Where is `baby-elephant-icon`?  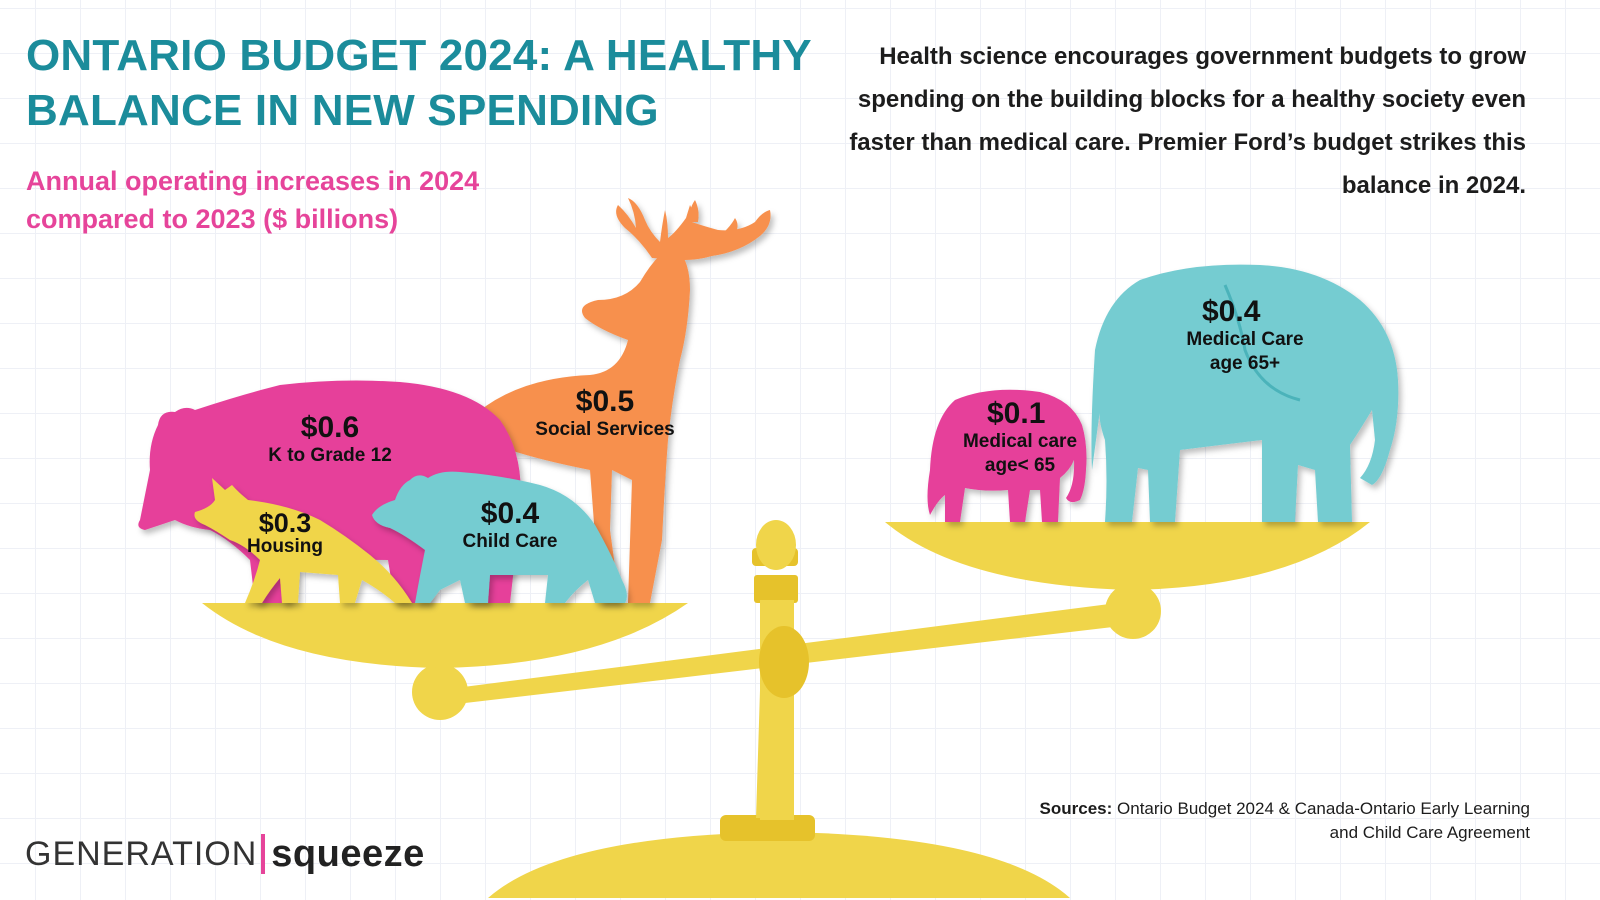 baby-elephant-icon is located at coordinates (1007, 455).